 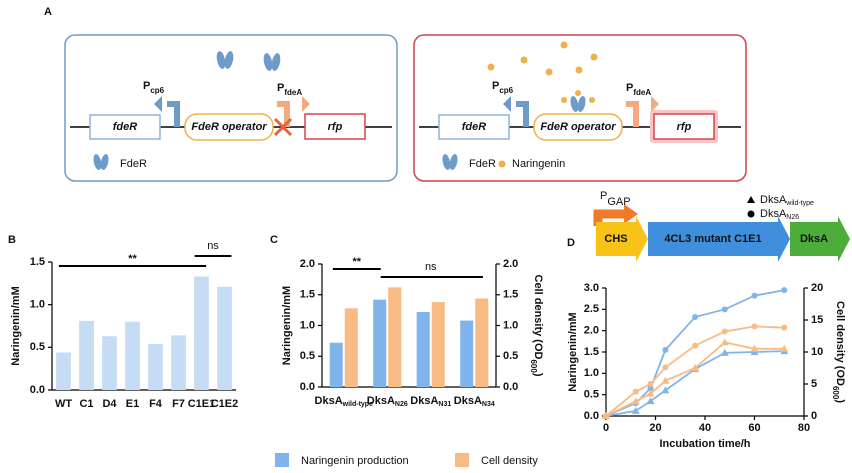 What do you see at coordinates (293, 92) in the screenshot?
I see `promoter-label-sub: fdeA` at bounding box center [293, 92].